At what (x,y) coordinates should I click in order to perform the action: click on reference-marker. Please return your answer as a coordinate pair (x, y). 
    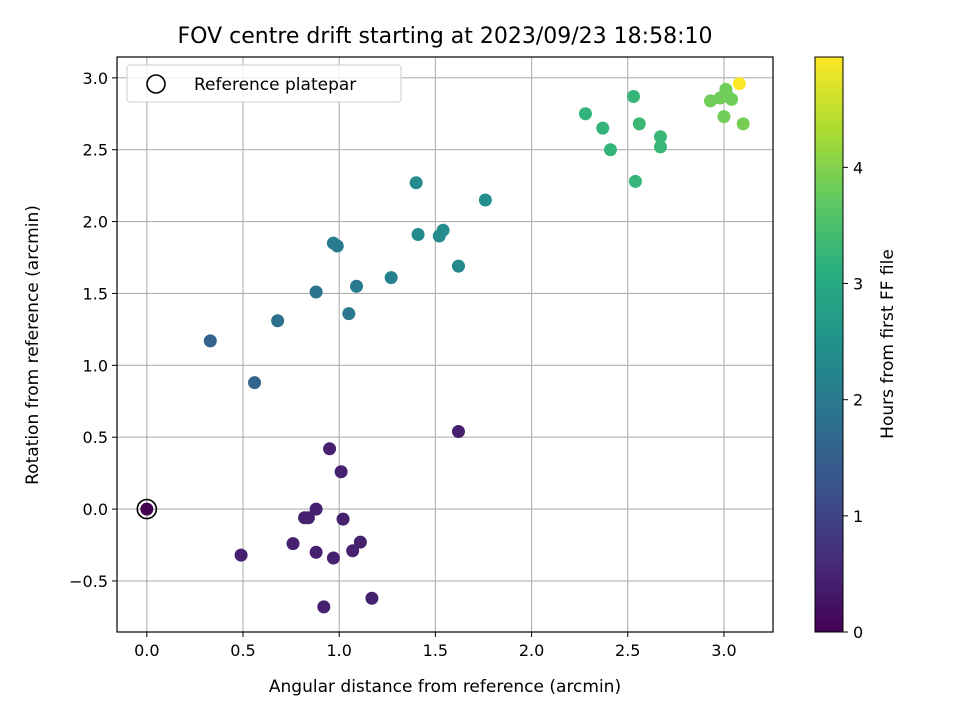
    Looking at the image, I should click on (147, 509).